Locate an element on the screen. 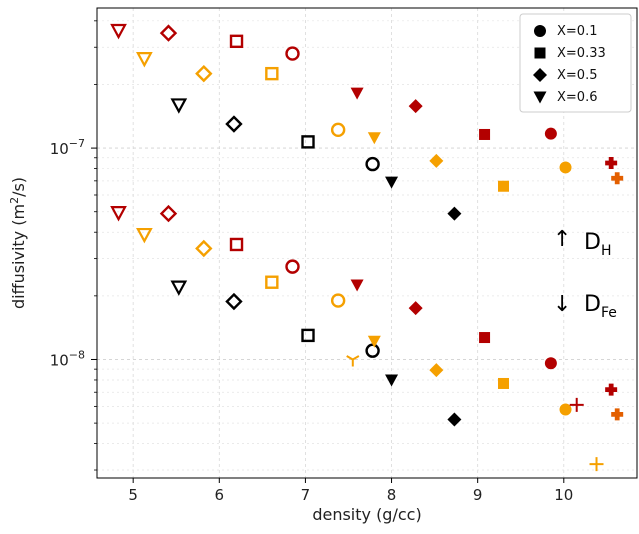  legend-label-x01: X=0.1 is located at coordinates (577, 31).